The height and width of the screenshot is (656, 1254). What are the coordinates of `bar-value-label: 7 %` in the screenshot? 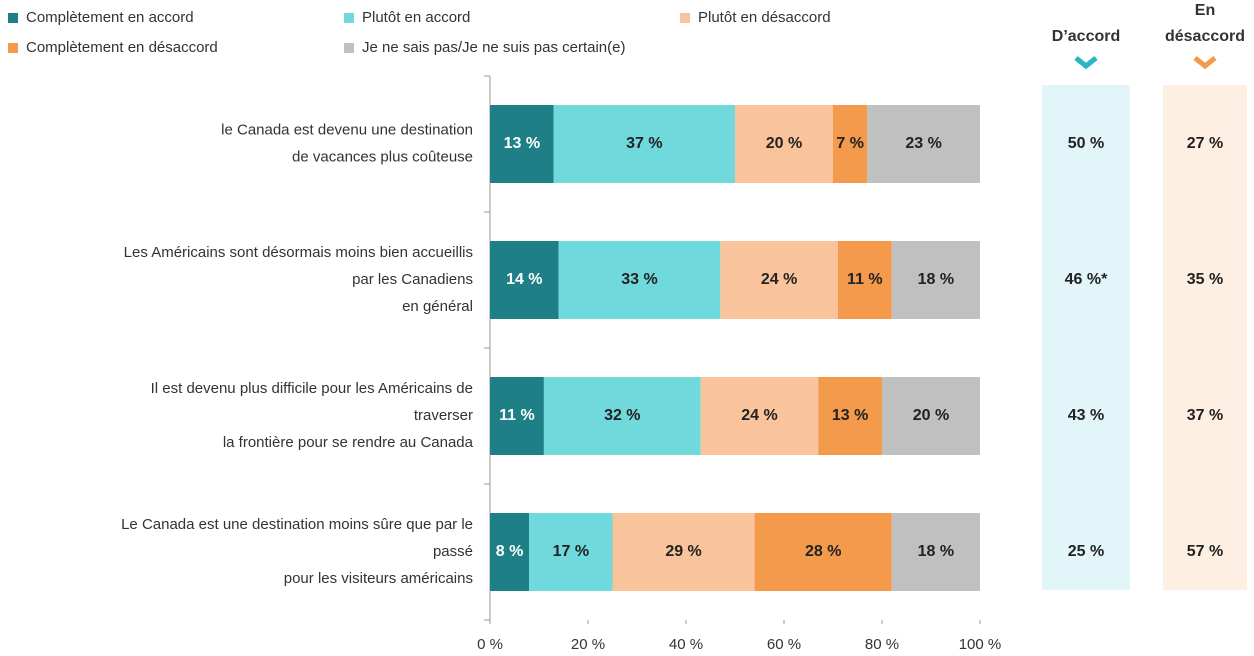 It's located at (850, 143).